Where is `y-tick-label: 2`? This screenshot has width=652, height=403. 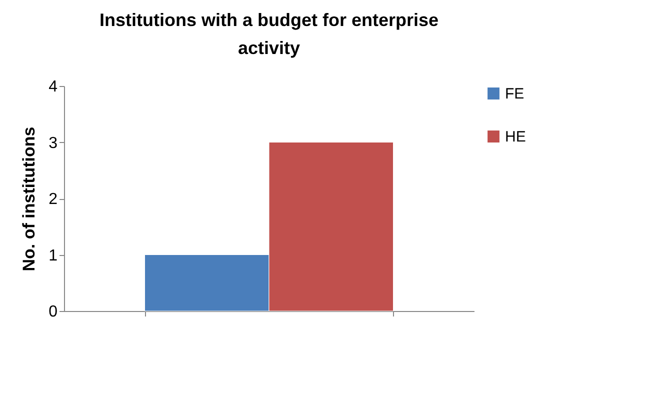 y-tick-label: 2 is located at coordinates (53, 199).